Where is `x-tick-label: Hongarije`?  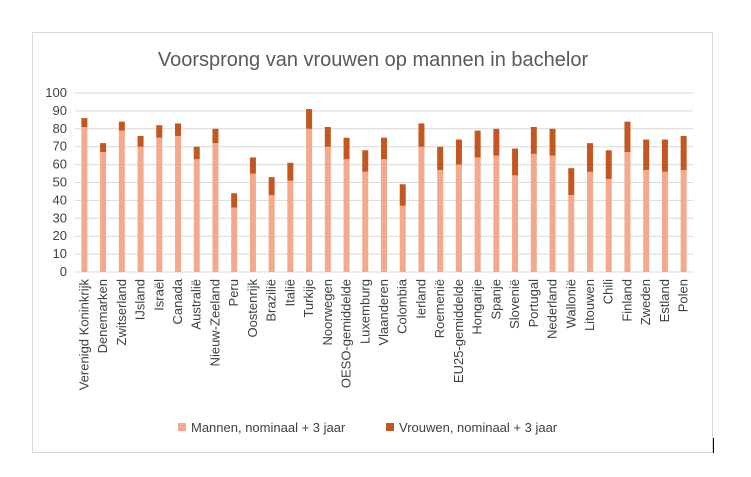
x-tick-label: Hongarije is located at coordinates (477, 307).